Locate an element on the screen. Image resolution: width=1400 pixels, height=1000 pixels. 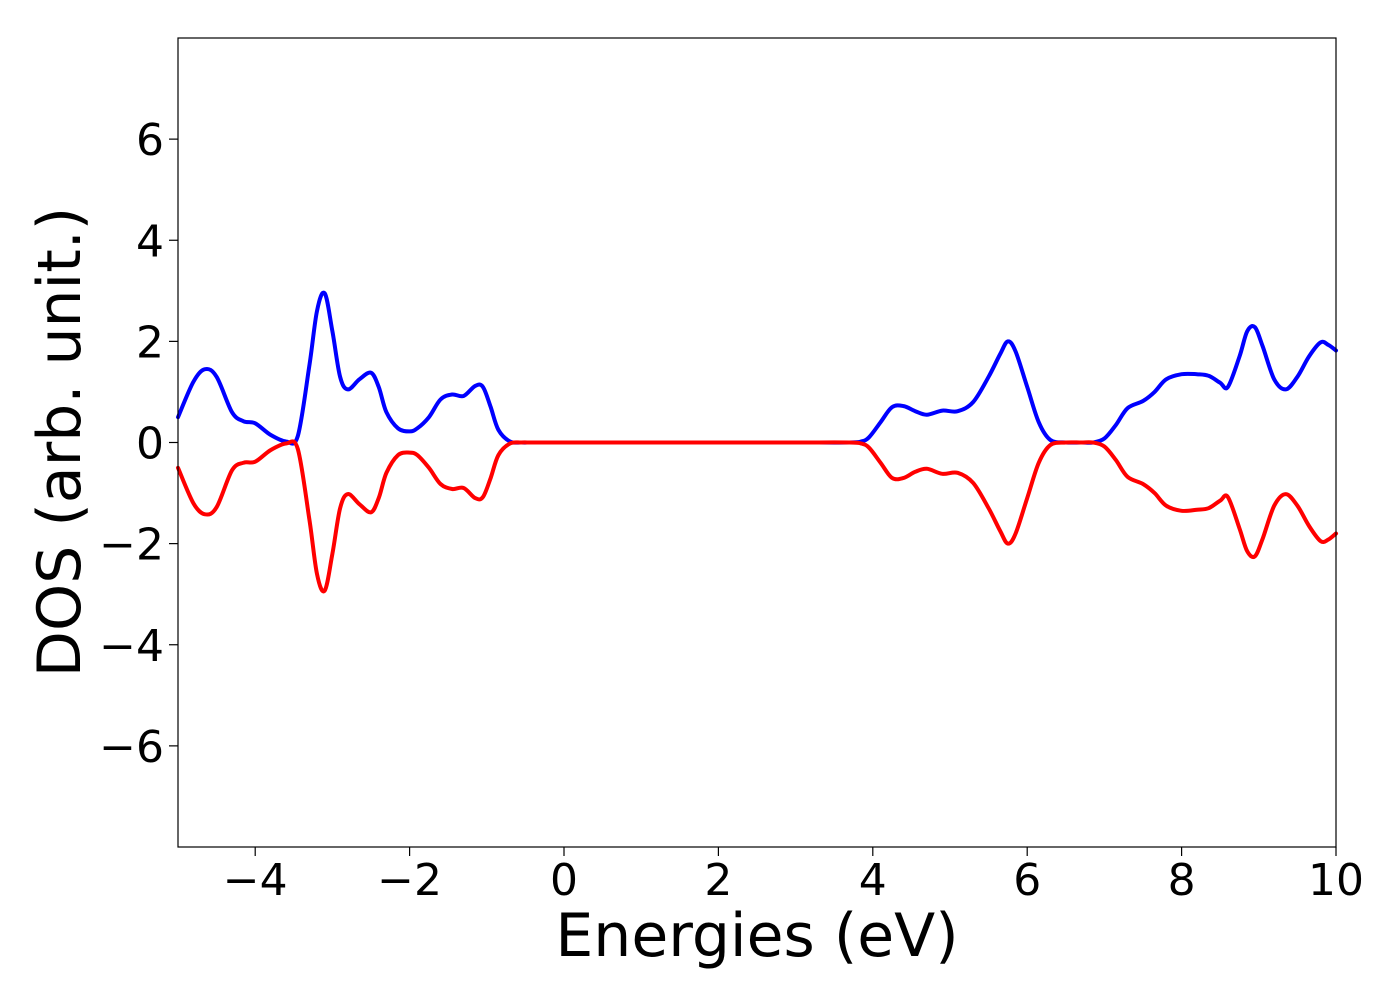
x-tick-label: 2 is located at coordinates (718, 880).